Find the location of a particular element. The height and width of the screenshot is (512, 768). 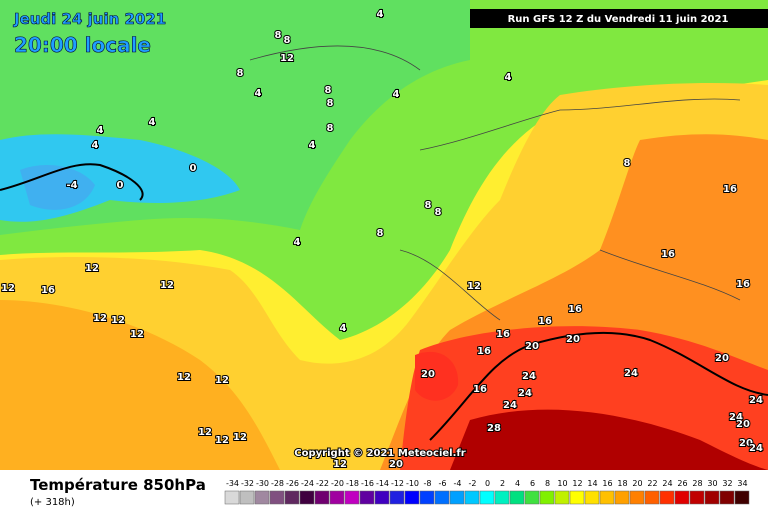

legend-label: 26 is located at coordinates (682, 483).